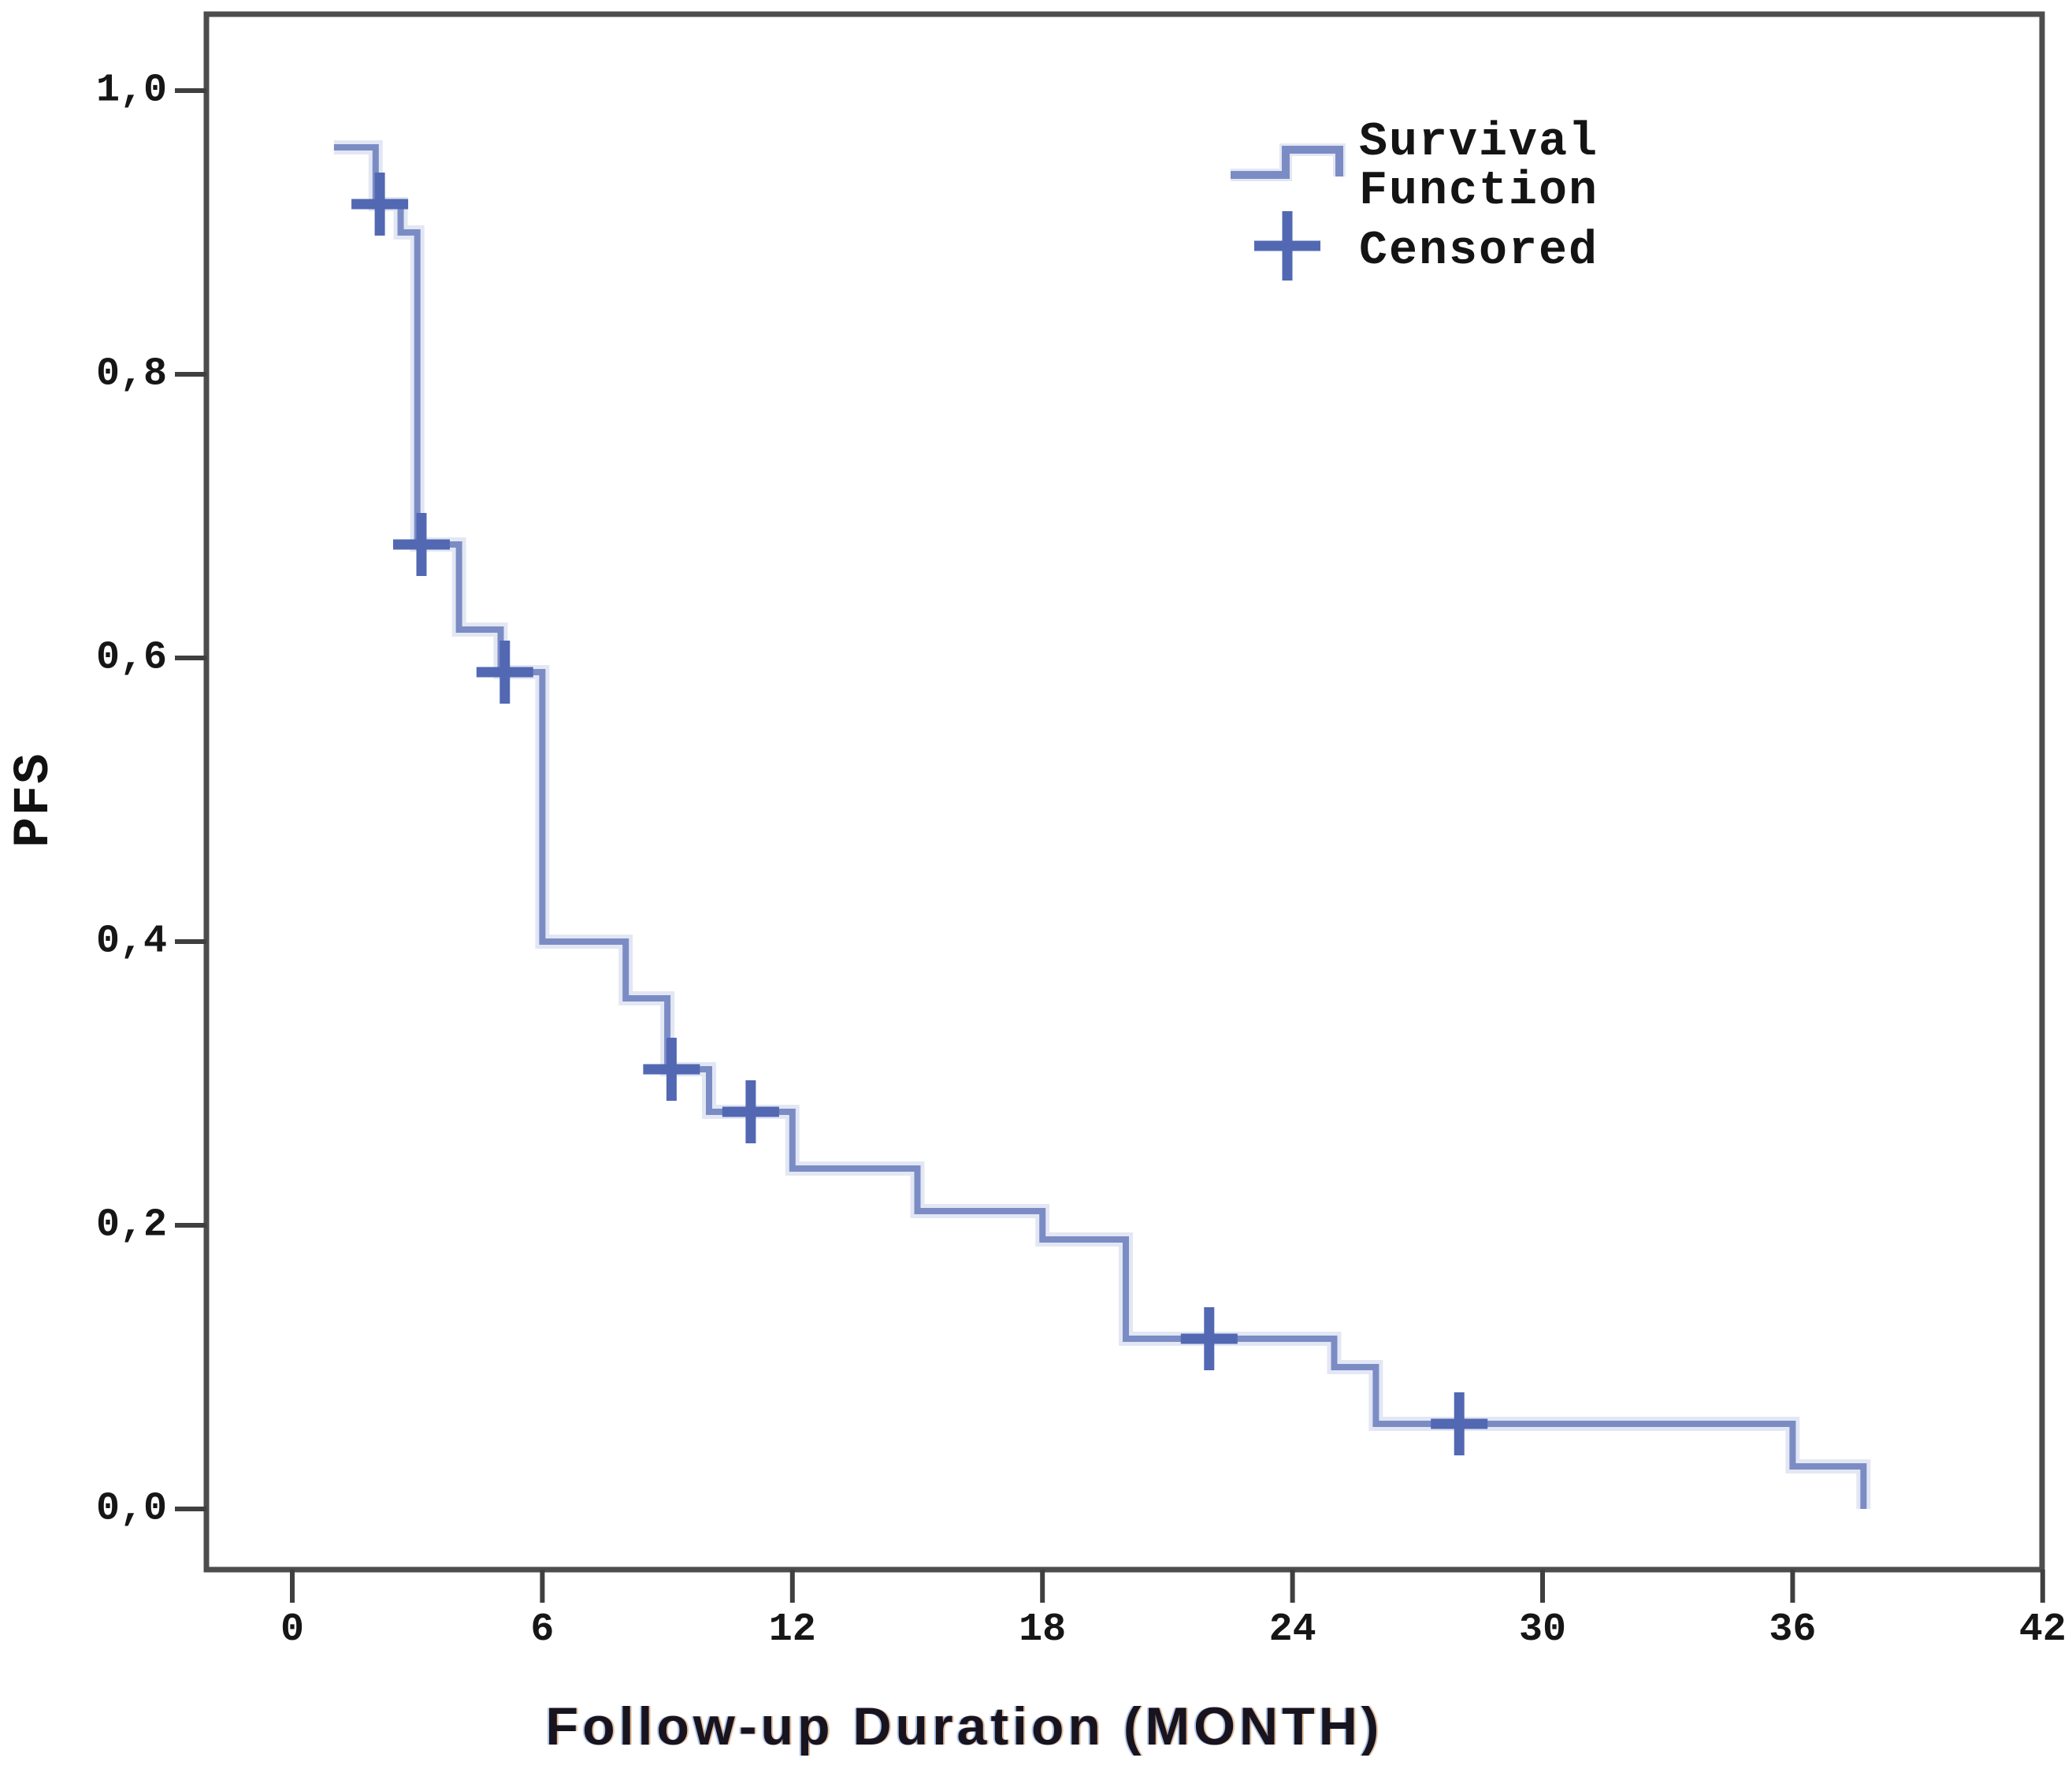 The height and width of the screenshot is (1780, 2072). I want to click on x-tick-label: 6, so click(542, 1630).